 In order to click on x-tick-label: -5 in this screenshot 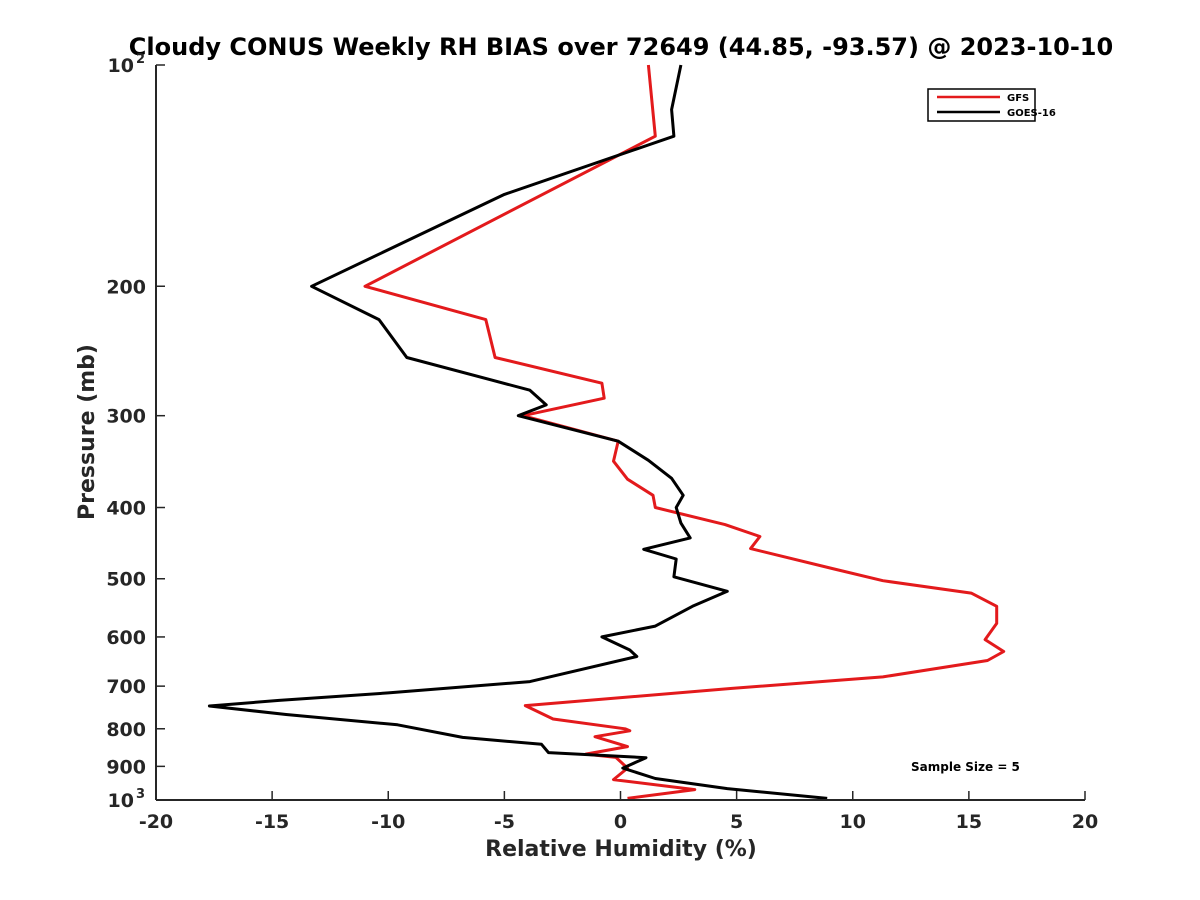, I will do `click(504, 822)`.